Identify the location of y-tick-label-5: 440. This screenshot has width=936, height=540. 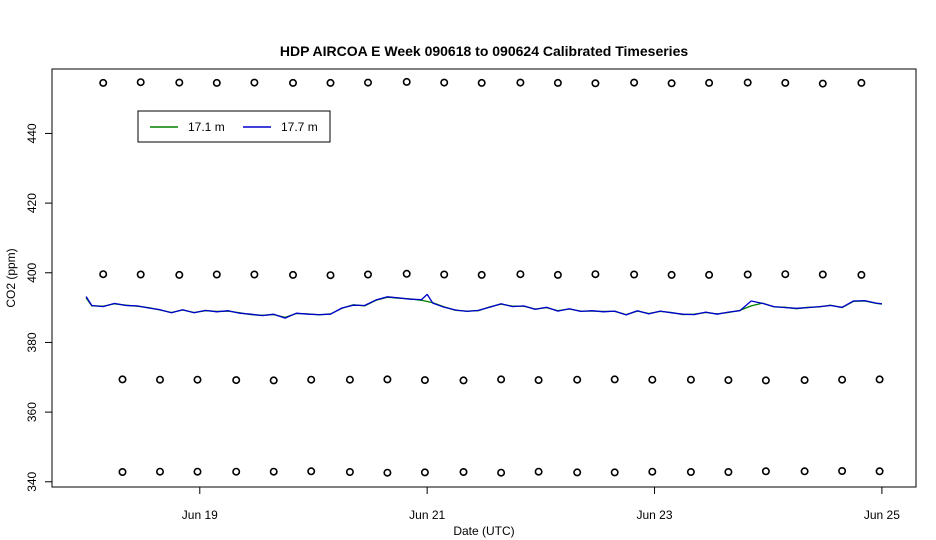
(32, 133).